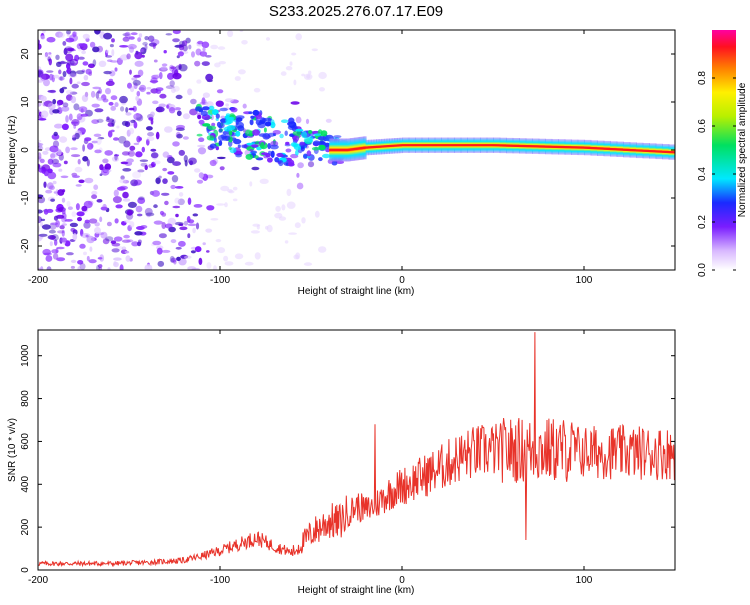 This screenshot has width=750, height=605. I want to click on spectrogram-x-tick-label: -200, so click(38, 280).